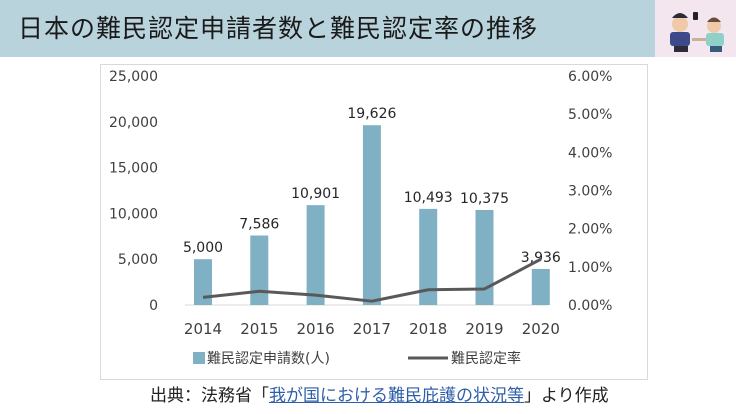 This screenshot has width=736, height=414. Describe the element at coordinates (372, 329) in the screenshot. I see `x-tick-label: 2017` at that location.